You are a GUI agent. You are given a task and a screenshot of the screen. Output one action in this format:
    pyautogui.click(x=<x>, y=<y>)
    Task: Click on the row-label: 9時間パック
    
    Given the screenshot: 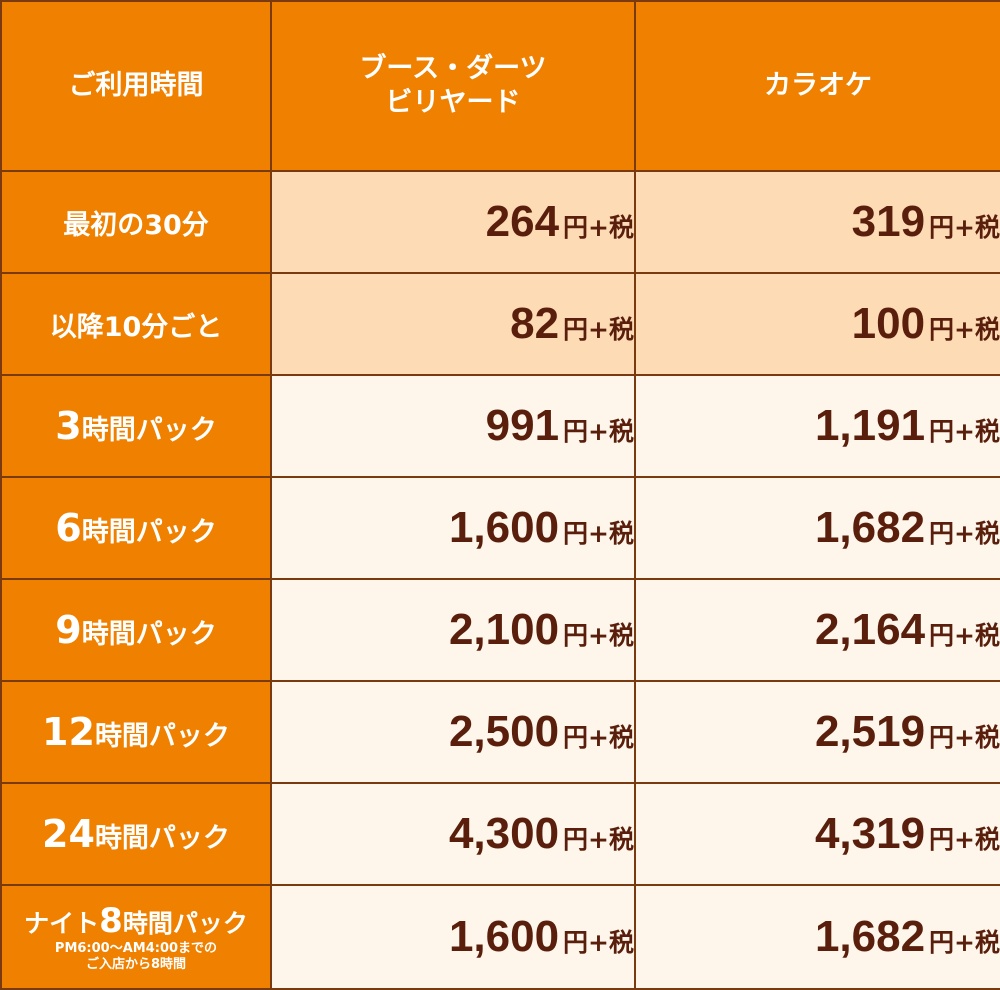 What is the action you would take?
    pyautogui.click(x=136, y=630)
    